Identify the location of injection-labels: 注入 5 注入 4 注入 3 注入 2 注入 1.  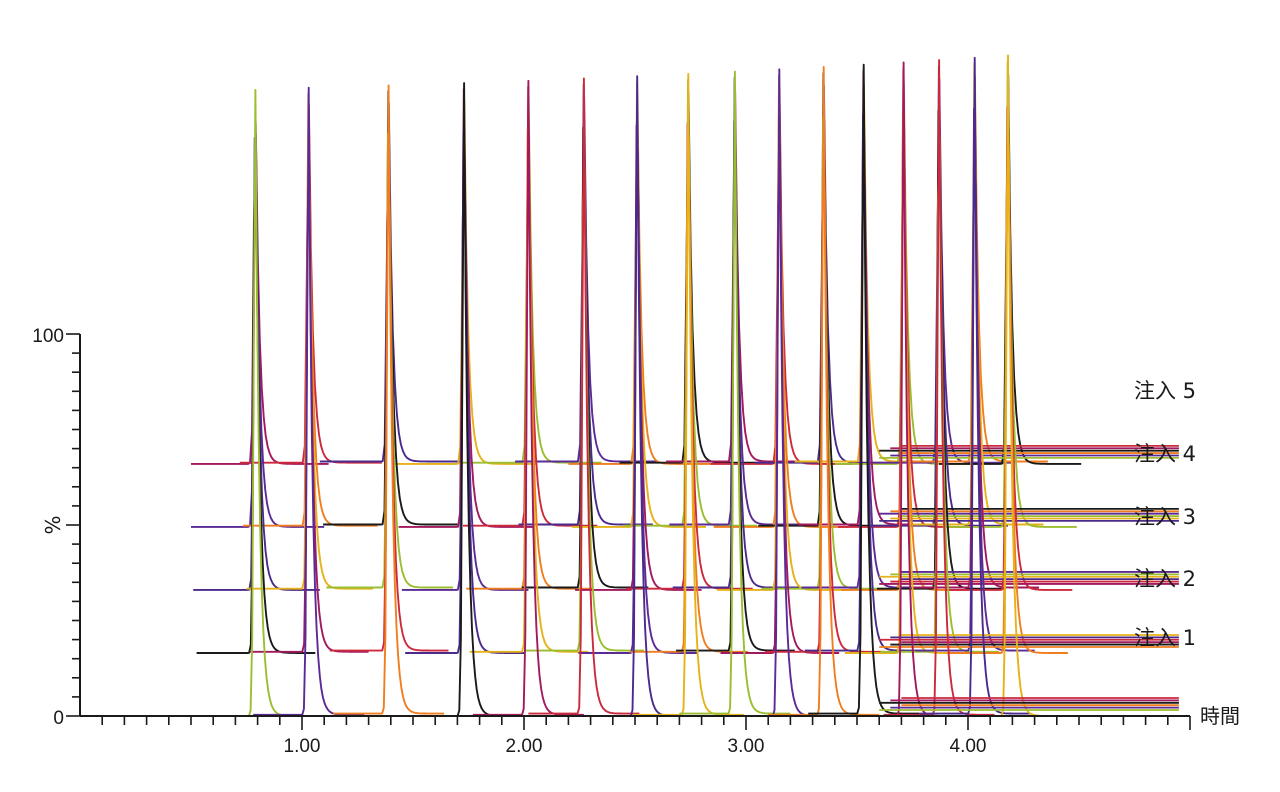
(1165, 514).